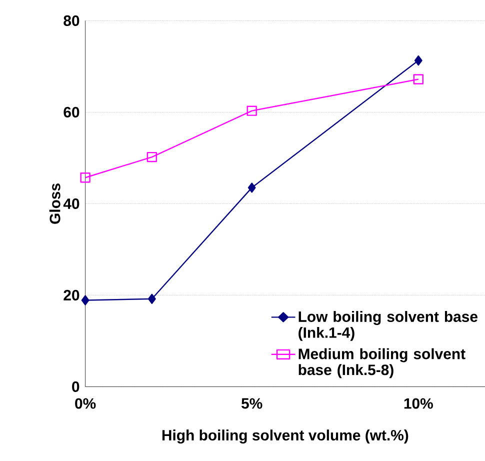 The height and width of the screenshot is (461, 485). I want to click on y-tick-label: 0, so click(76, 386).